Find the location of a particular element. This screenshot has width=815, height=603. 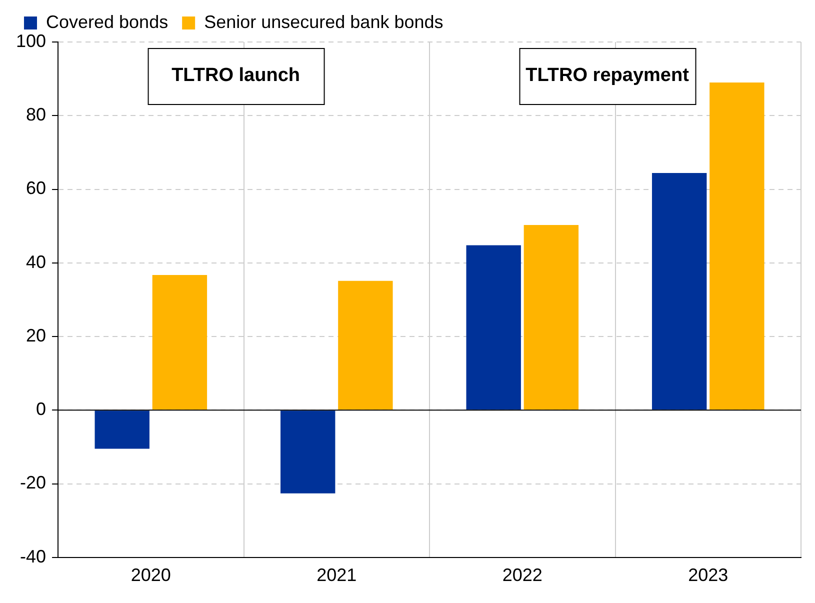

x-tick-label: 2020 is located at coordinates (150, 575).